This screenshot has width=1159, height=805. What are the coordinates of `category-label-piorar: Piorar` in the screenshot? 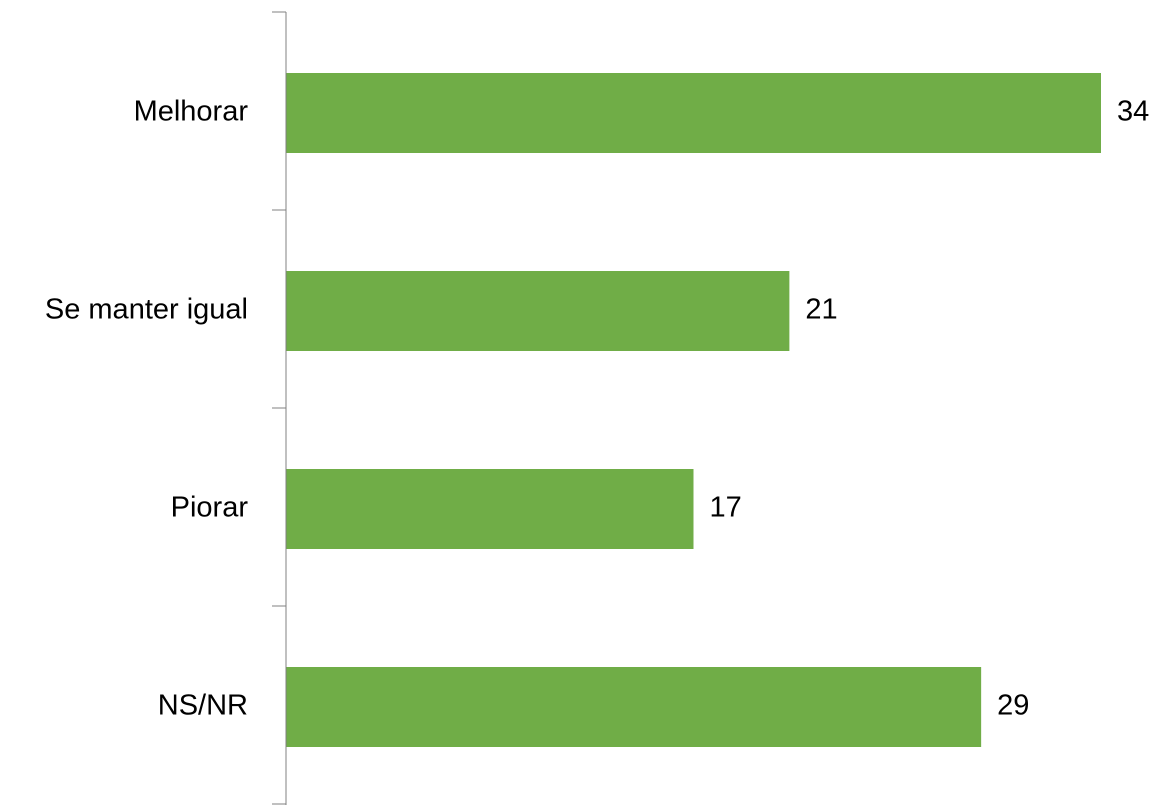 It's located at (210, 508).